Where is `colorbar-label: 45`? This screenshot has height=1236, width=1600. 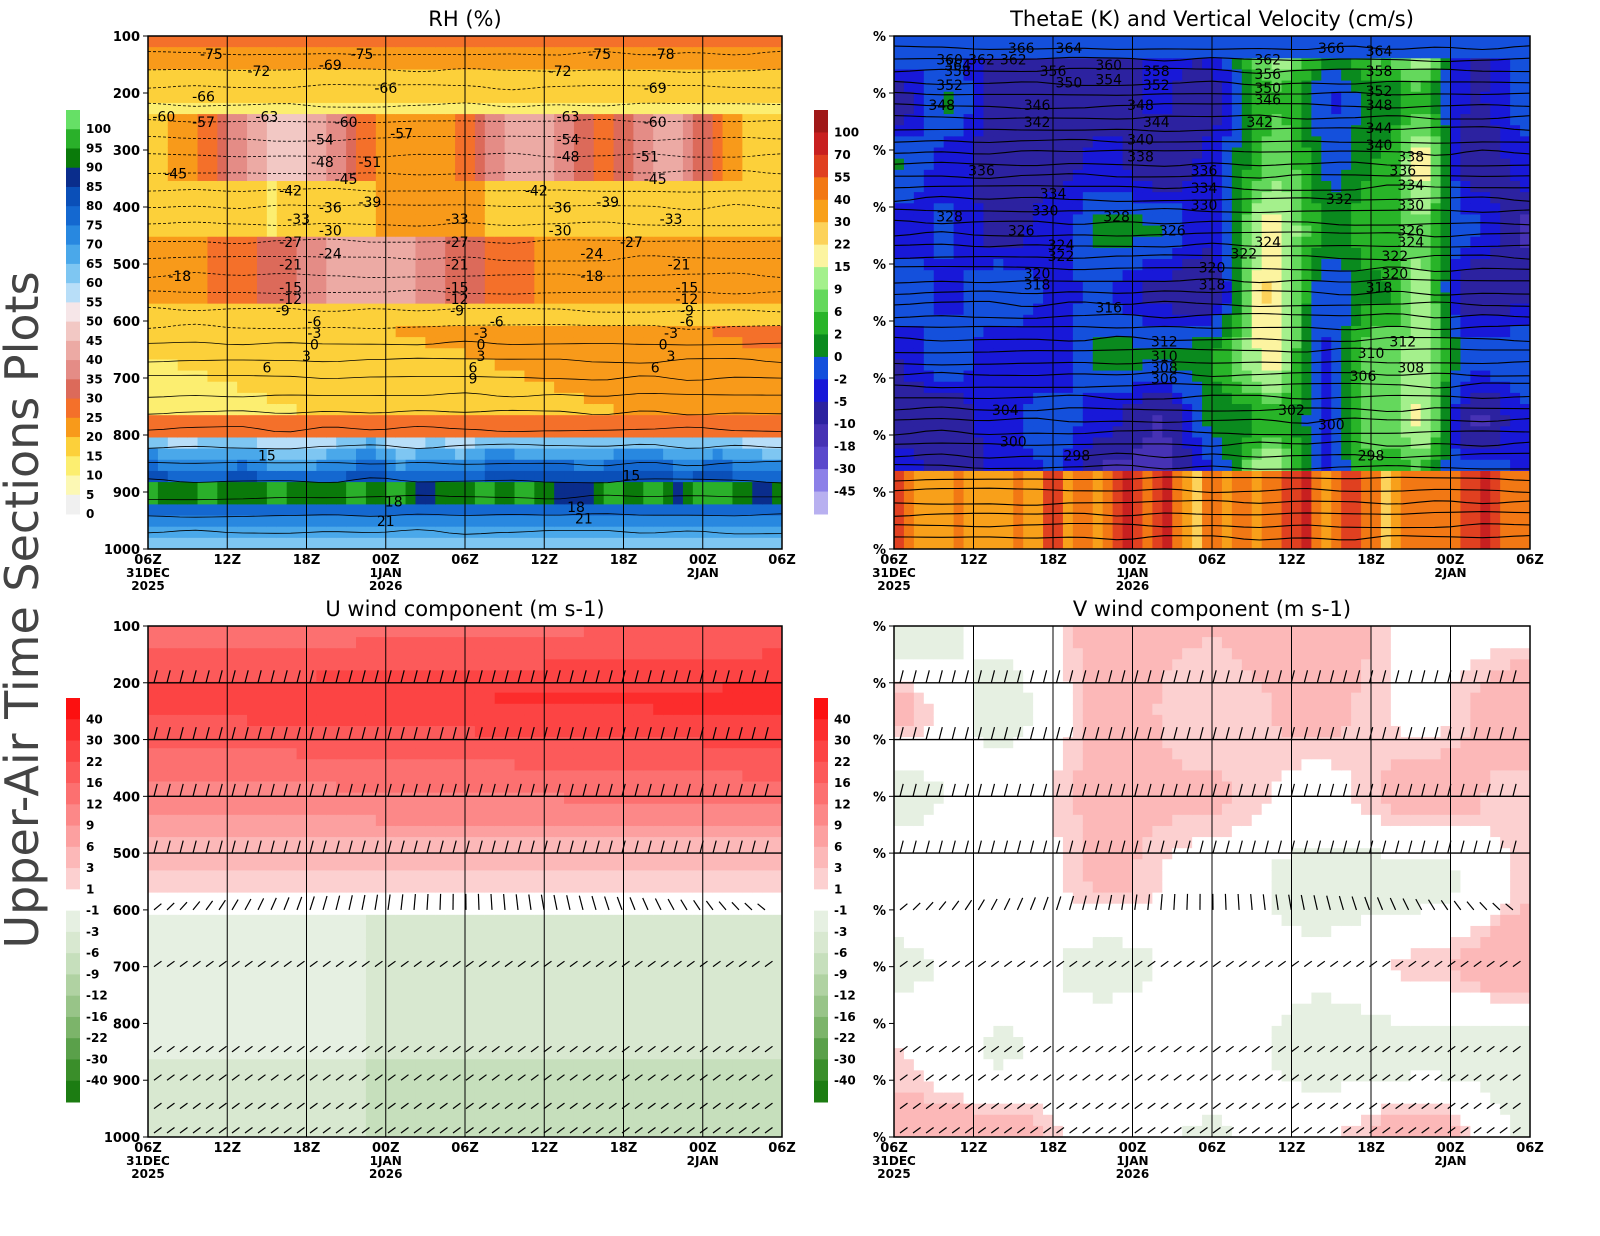 colorbar-label: 45 is located at coordinates (94, 341).